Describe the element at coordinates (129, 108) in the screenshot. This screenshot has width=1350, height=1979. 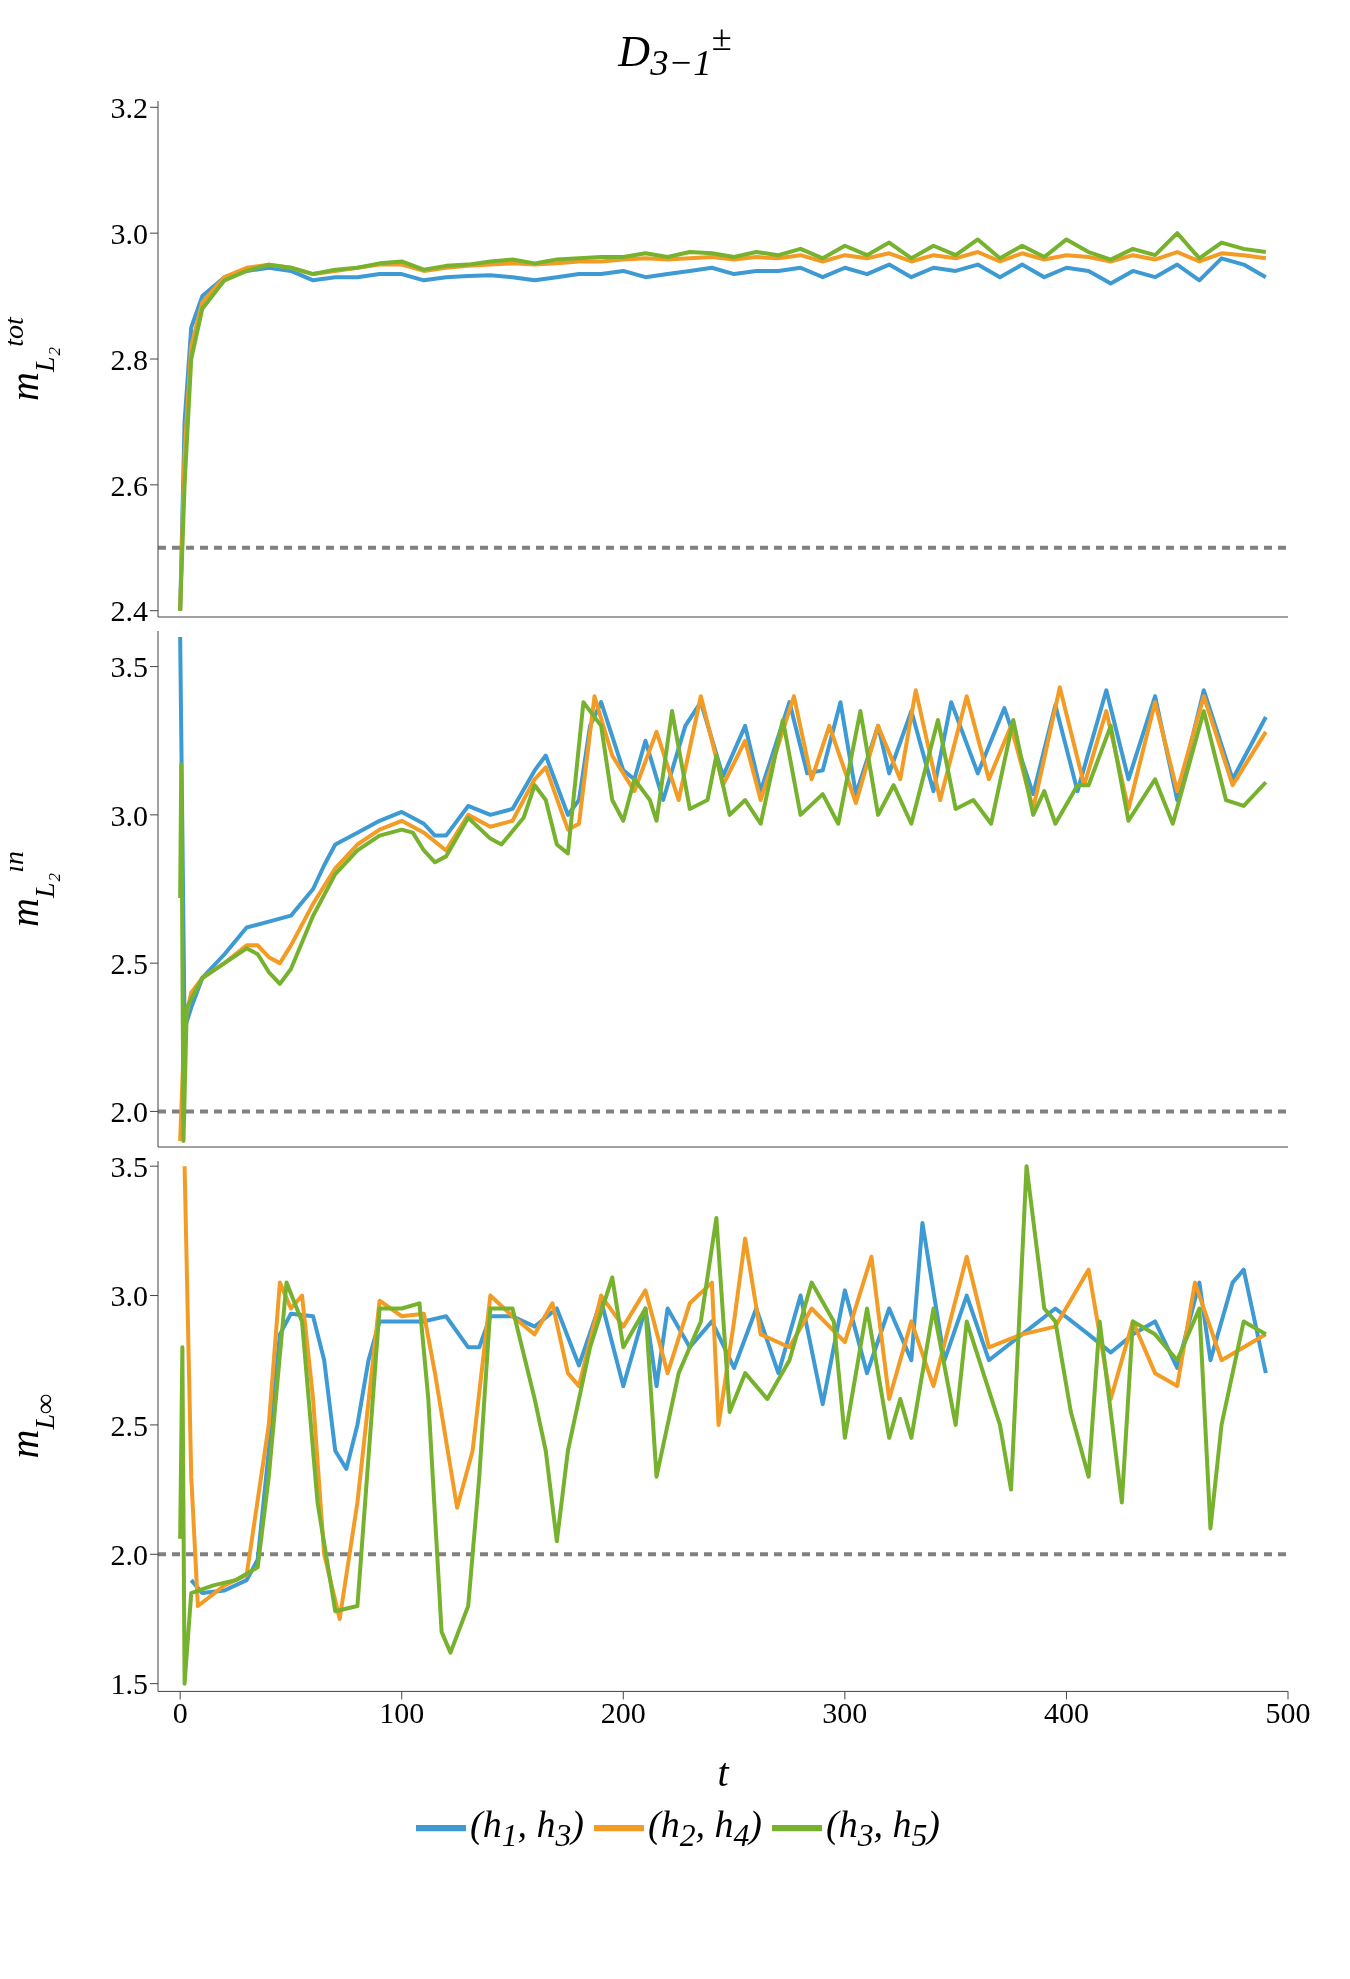
I see `y-tick-label: 3.2` at that location.